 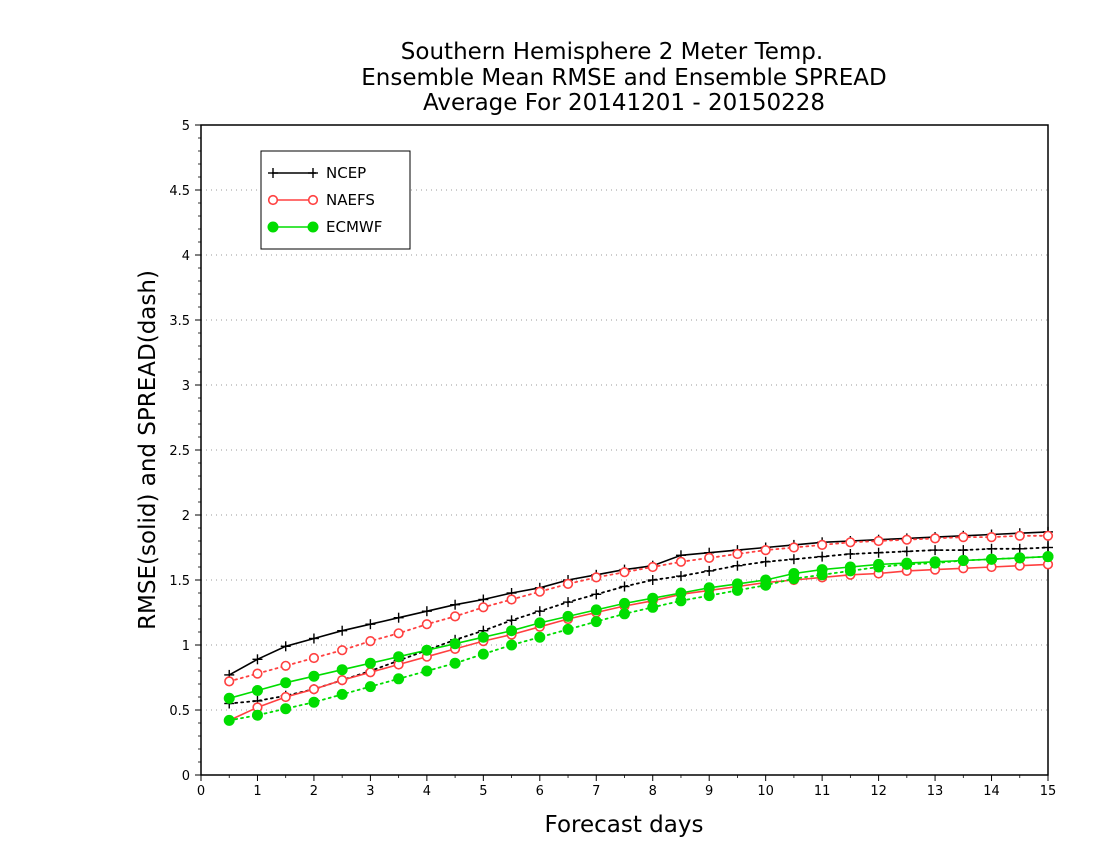 I want to click on series-ecmwf-rmse, so click(x=638, y=627).